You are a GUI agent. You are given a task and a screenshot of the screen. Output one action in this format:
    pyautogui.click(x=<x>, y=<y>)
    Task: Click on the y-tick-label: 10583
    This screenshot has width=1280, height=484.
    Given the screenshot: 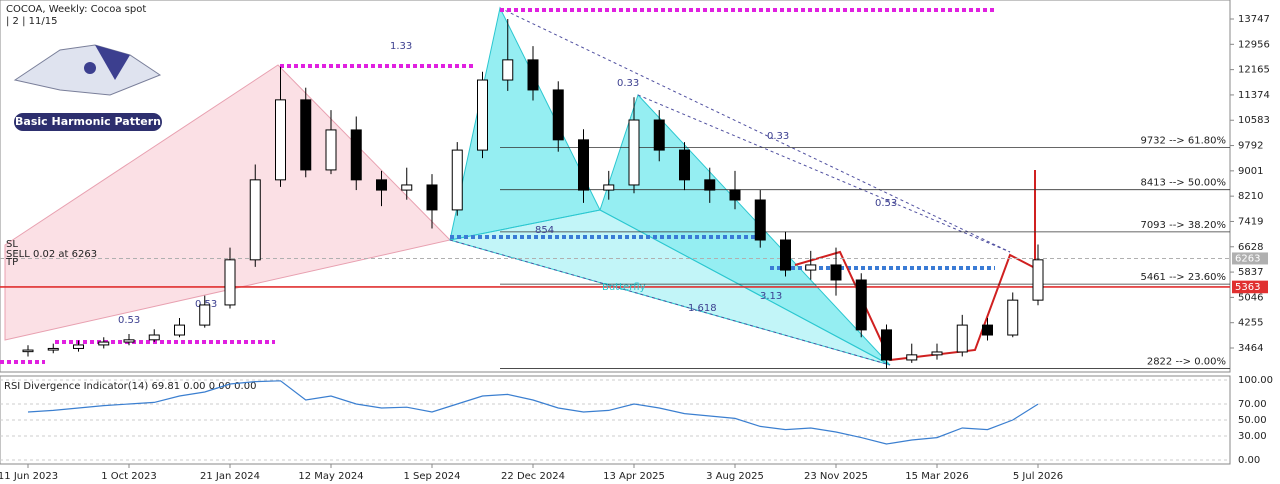 What is the action you would take?
    pyautogui.click(x=1254, y=120)
    